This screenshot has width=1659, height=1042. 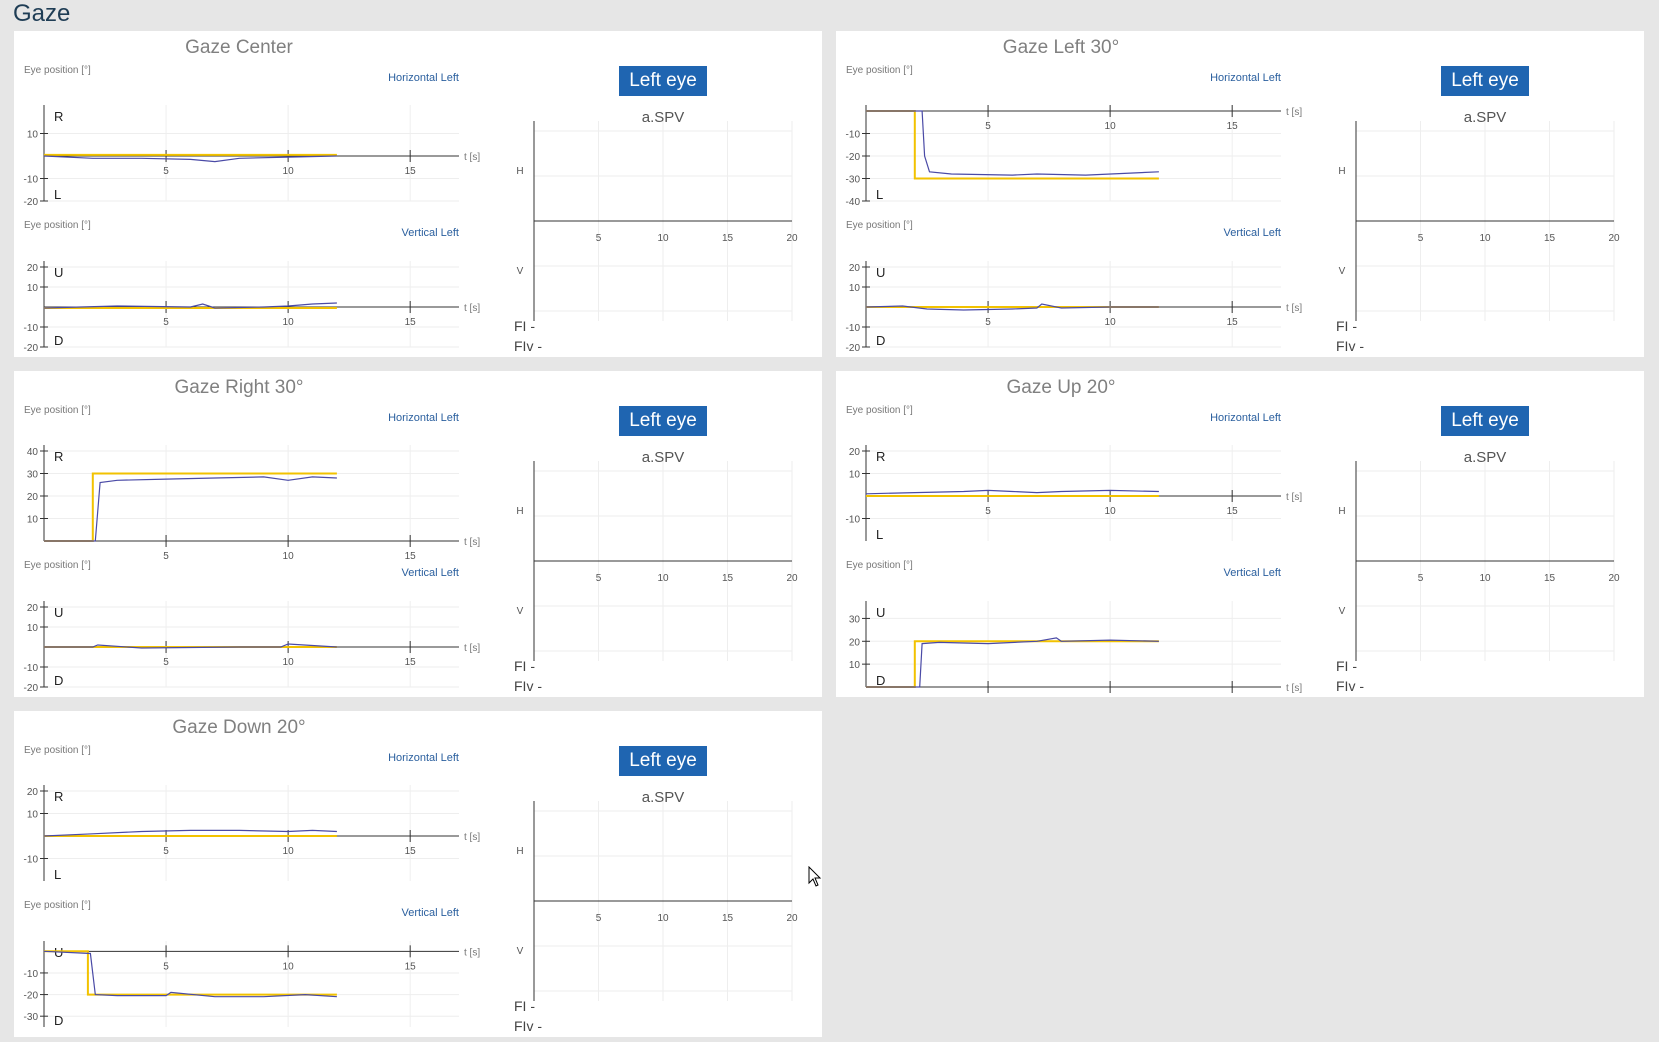 What do you see at coordinates (853, 202) in the screenshot?
I see `y-tick-label: -40` at bounding box center [853, 202].